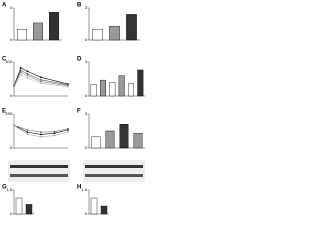 The height and width of the screenshot is (240, 320). I want to click on panel-label: D, so click(79, 60).